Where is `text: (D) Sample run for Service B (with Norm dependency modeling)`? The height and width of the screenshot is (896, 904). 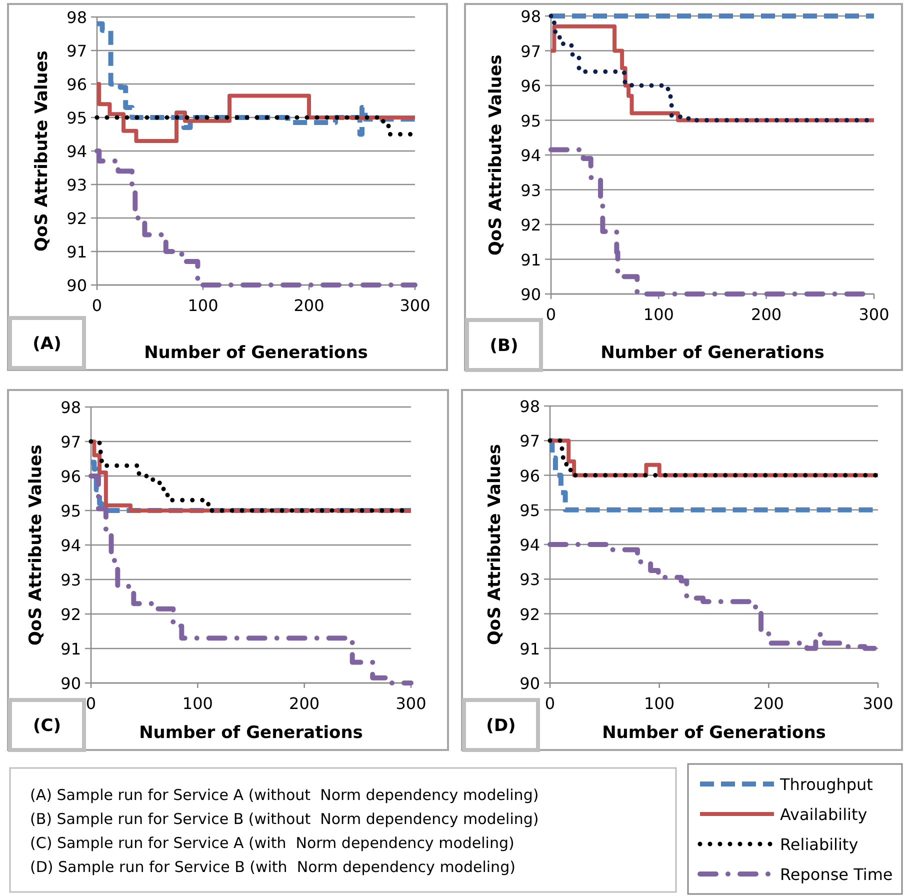 text: (D) Sample run for Service B (with Norm dependency modeling) is located at coordinates (273, 867).